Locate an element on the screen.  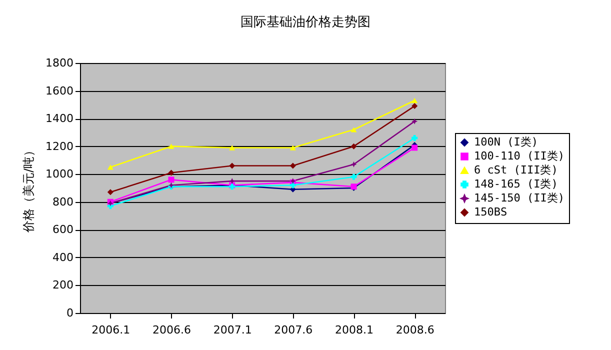
y-tick-label: 800 is located at coordinates (63, 201).